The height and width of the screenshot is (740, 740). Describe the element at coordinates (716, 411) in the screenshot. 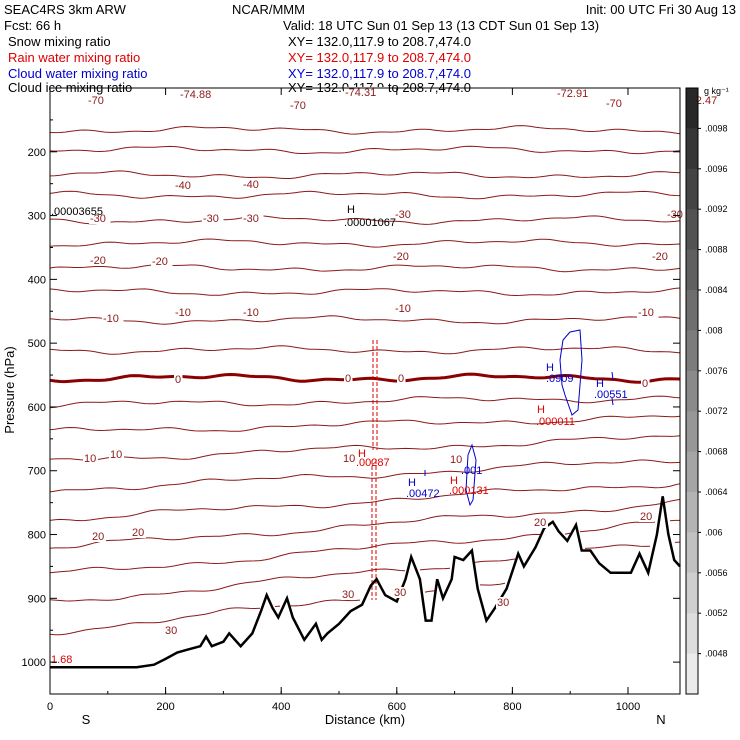

I see `colorbar-label: .0072` at that location.